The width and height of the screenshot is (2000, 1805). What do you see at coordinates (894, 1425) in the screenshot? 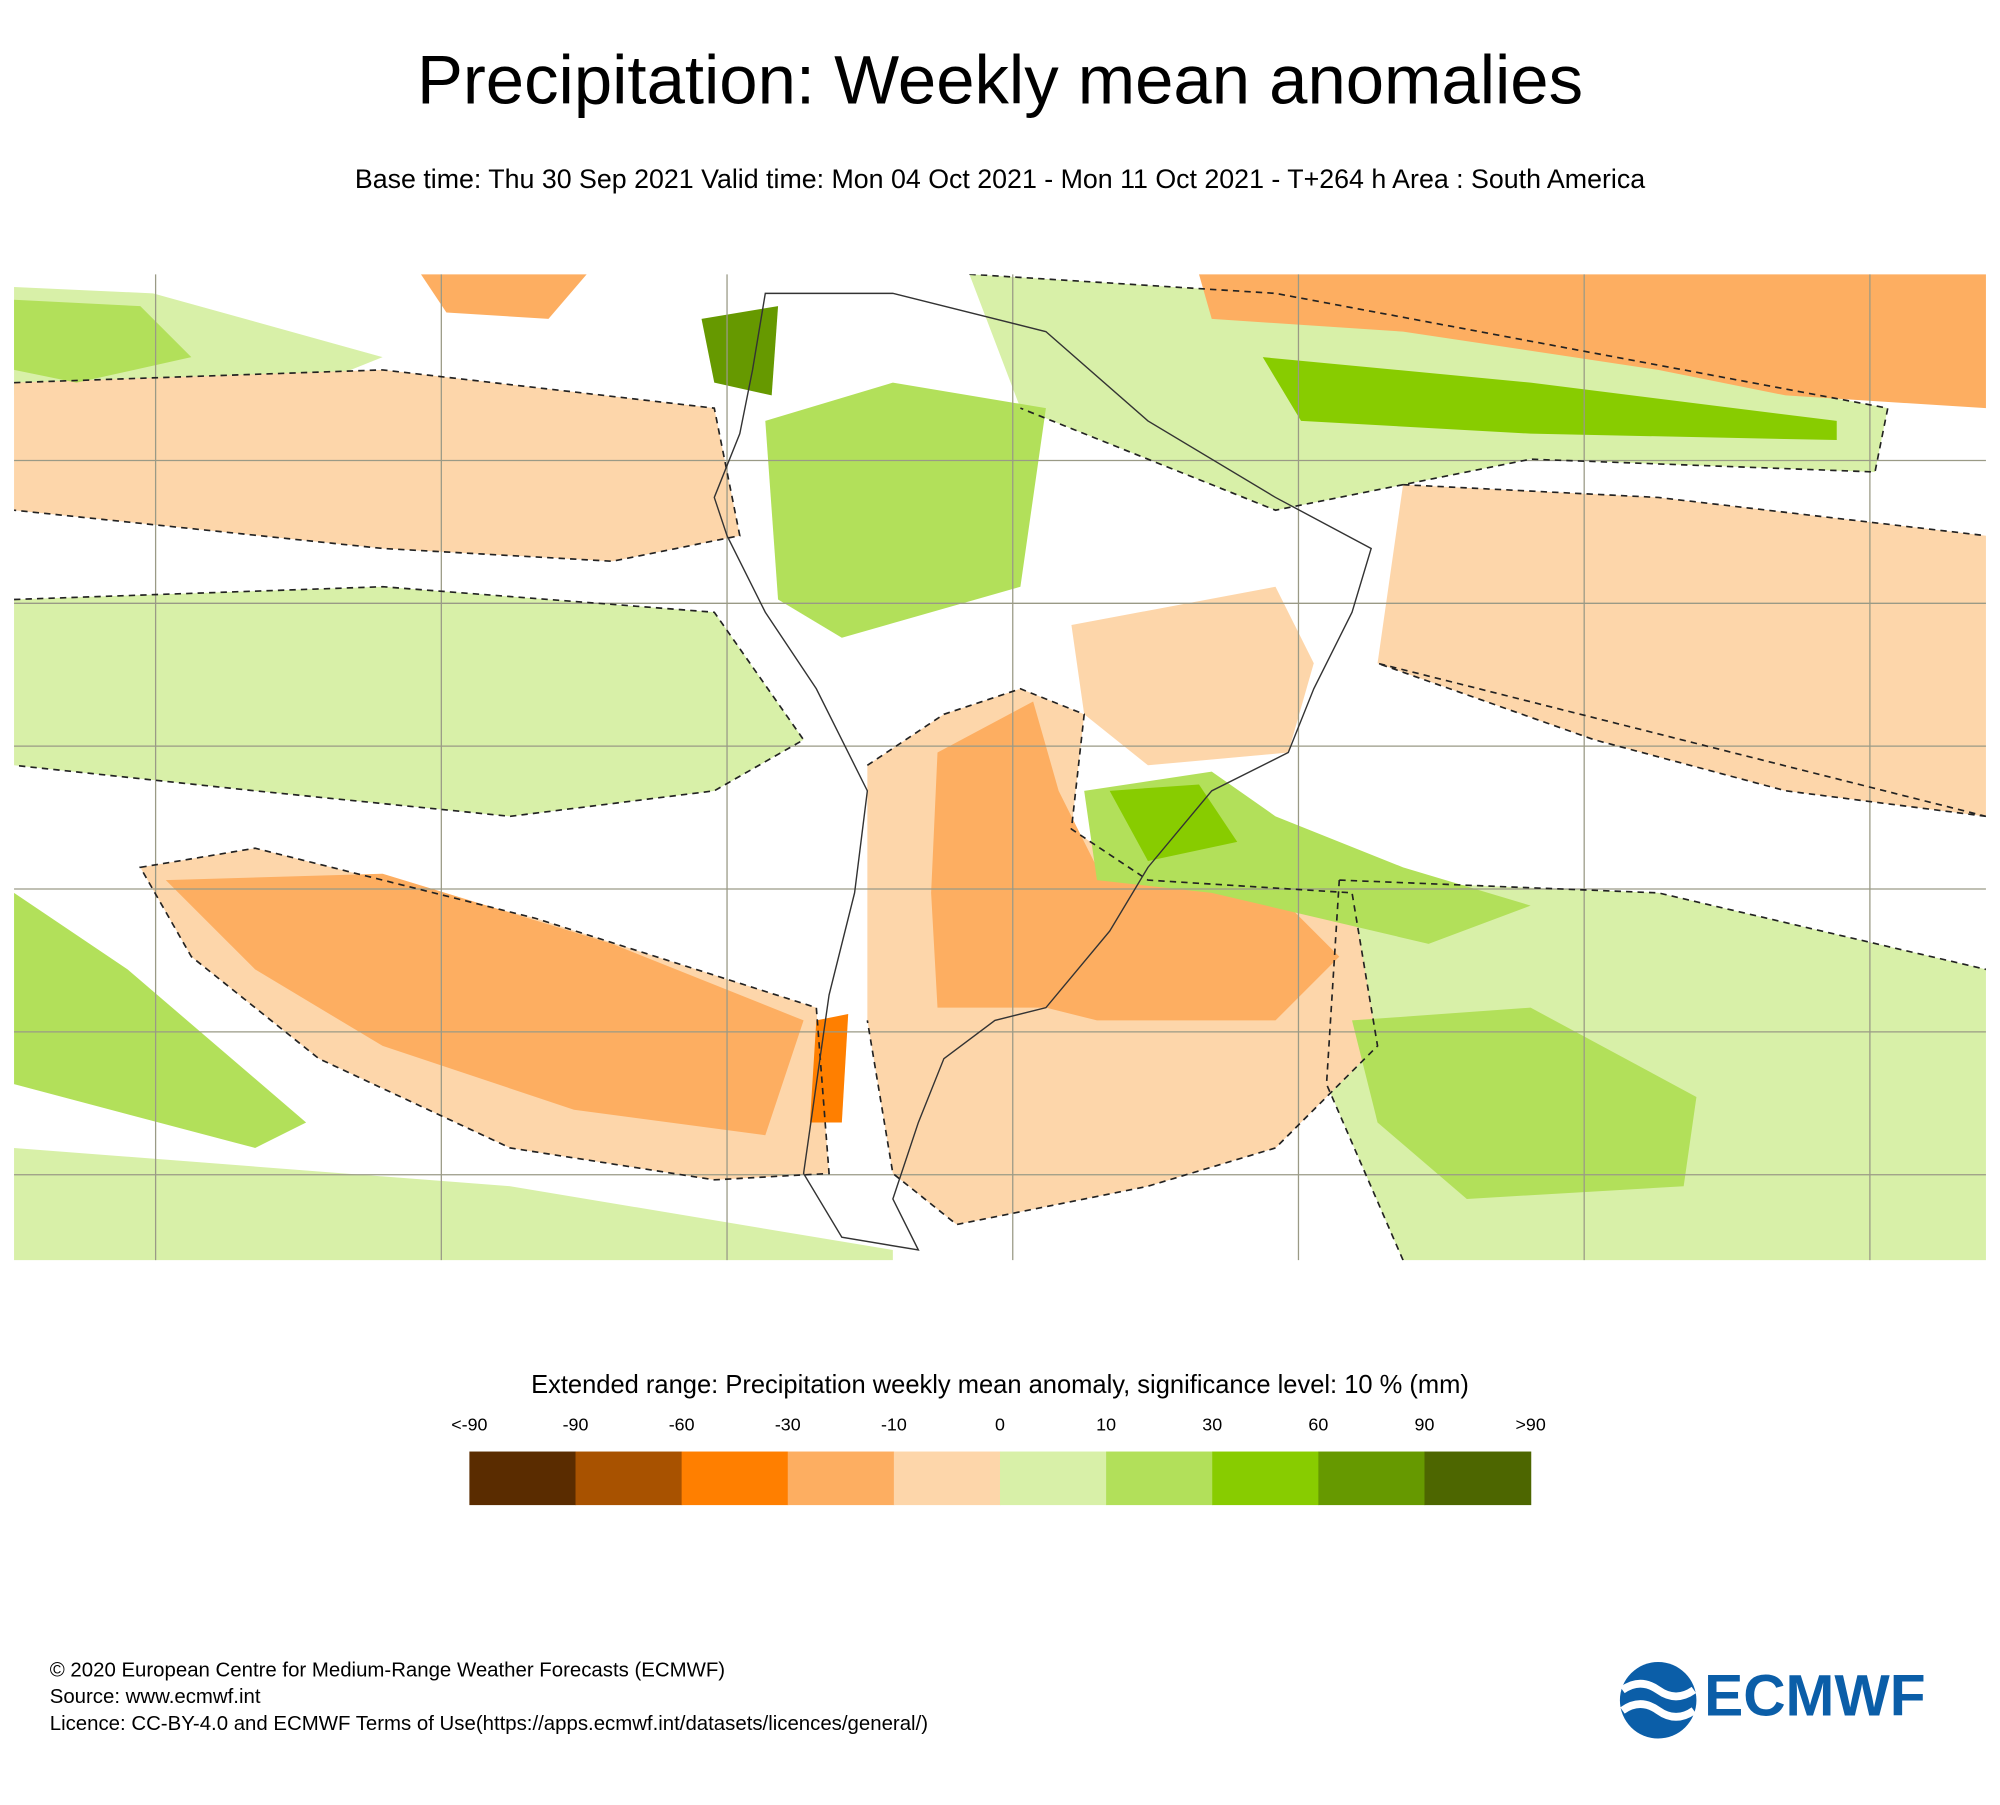
I see `legend-label: -10` at bounding box center [894, 1425].